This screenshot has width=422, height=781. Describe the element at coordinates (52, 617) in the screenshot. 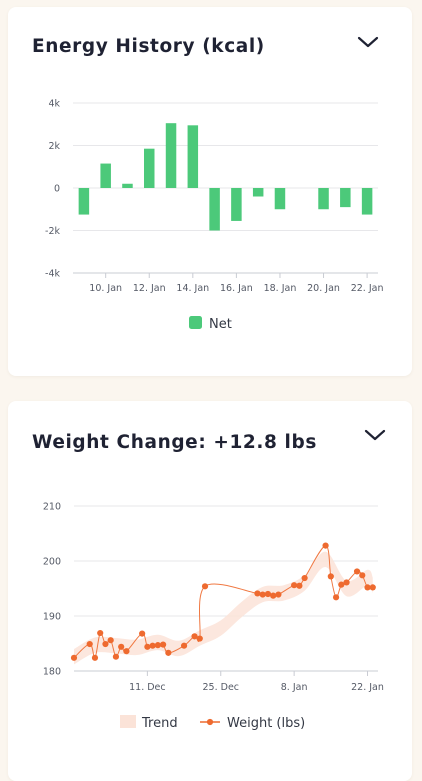

I see `y-tick-label: 190` at that location.